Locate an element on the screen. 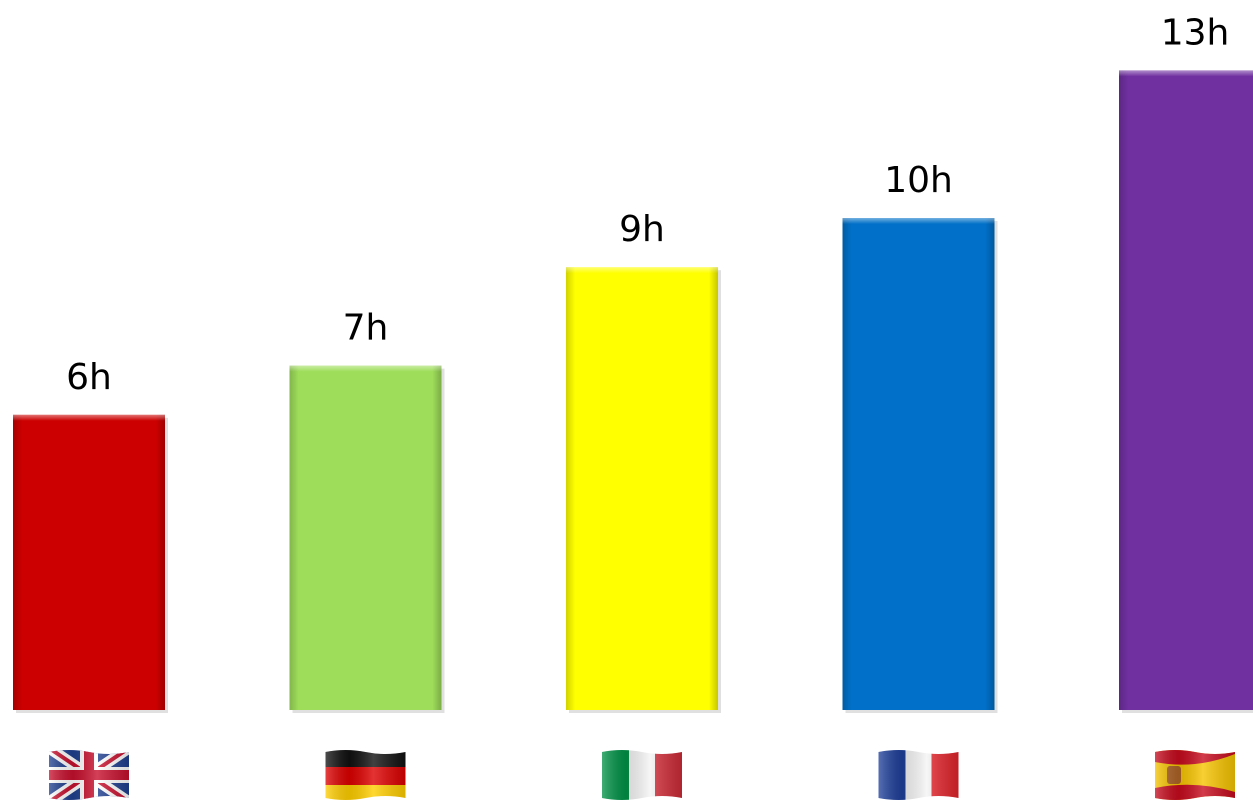 The width and height of the screenshot is (1253, 806). value-label: 10h is located at coordinates (918, 180).